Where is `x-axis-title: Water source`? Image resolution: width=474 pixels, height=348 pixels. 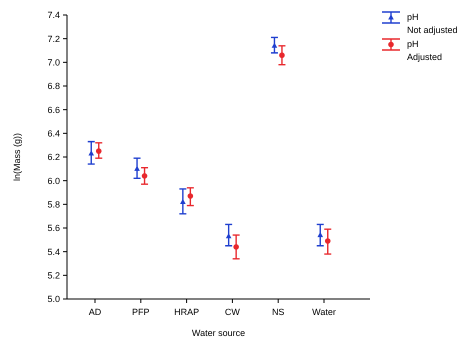
x-axis-title: Water source is located at coordinates (219, 333).